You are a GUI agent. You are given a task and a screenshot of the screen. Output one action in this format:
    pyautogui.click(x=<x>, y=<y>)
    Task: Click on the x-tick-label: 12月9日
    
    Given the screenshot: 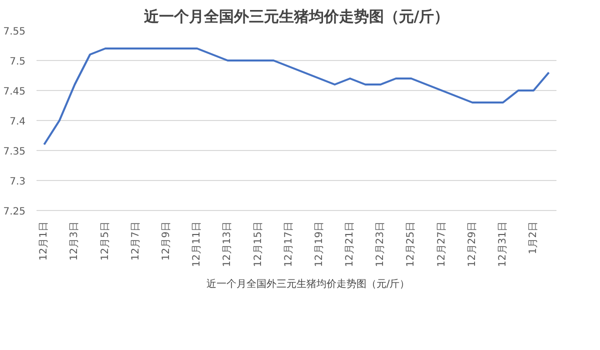 What is the action you would take?
    pyautogui.click(x=166, y=241)
    